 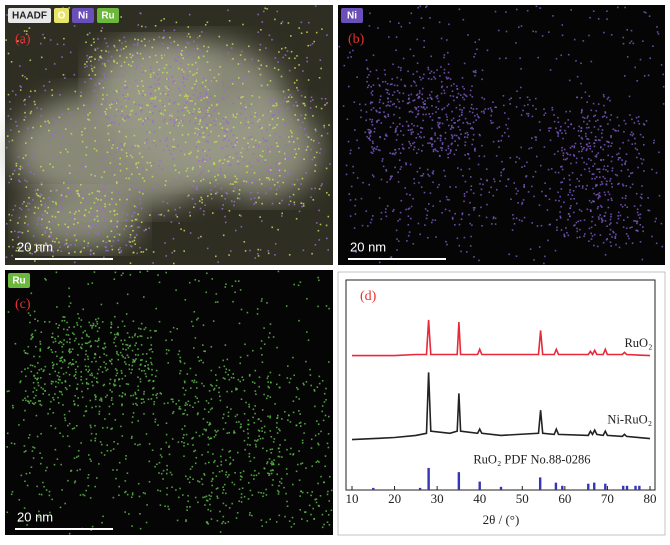 What do you see at coordinates (29, 15) in the screenshot?
I see `element-tag-bg` at bounding box center [29, 15].